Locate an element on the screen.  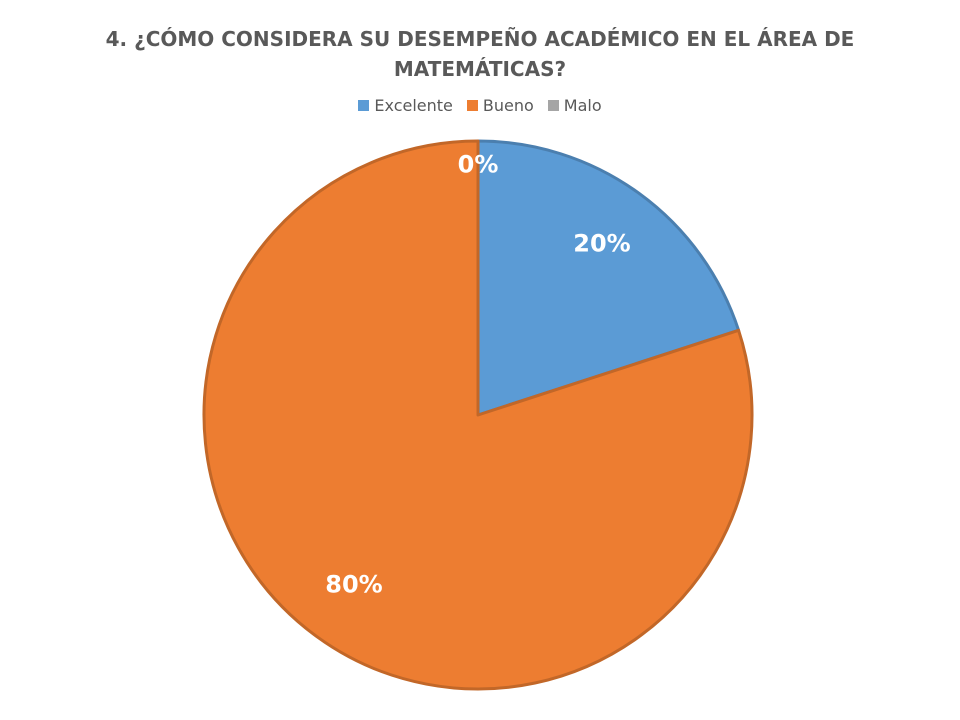
legend-swatch-malo is located at coordinates (553, 105).